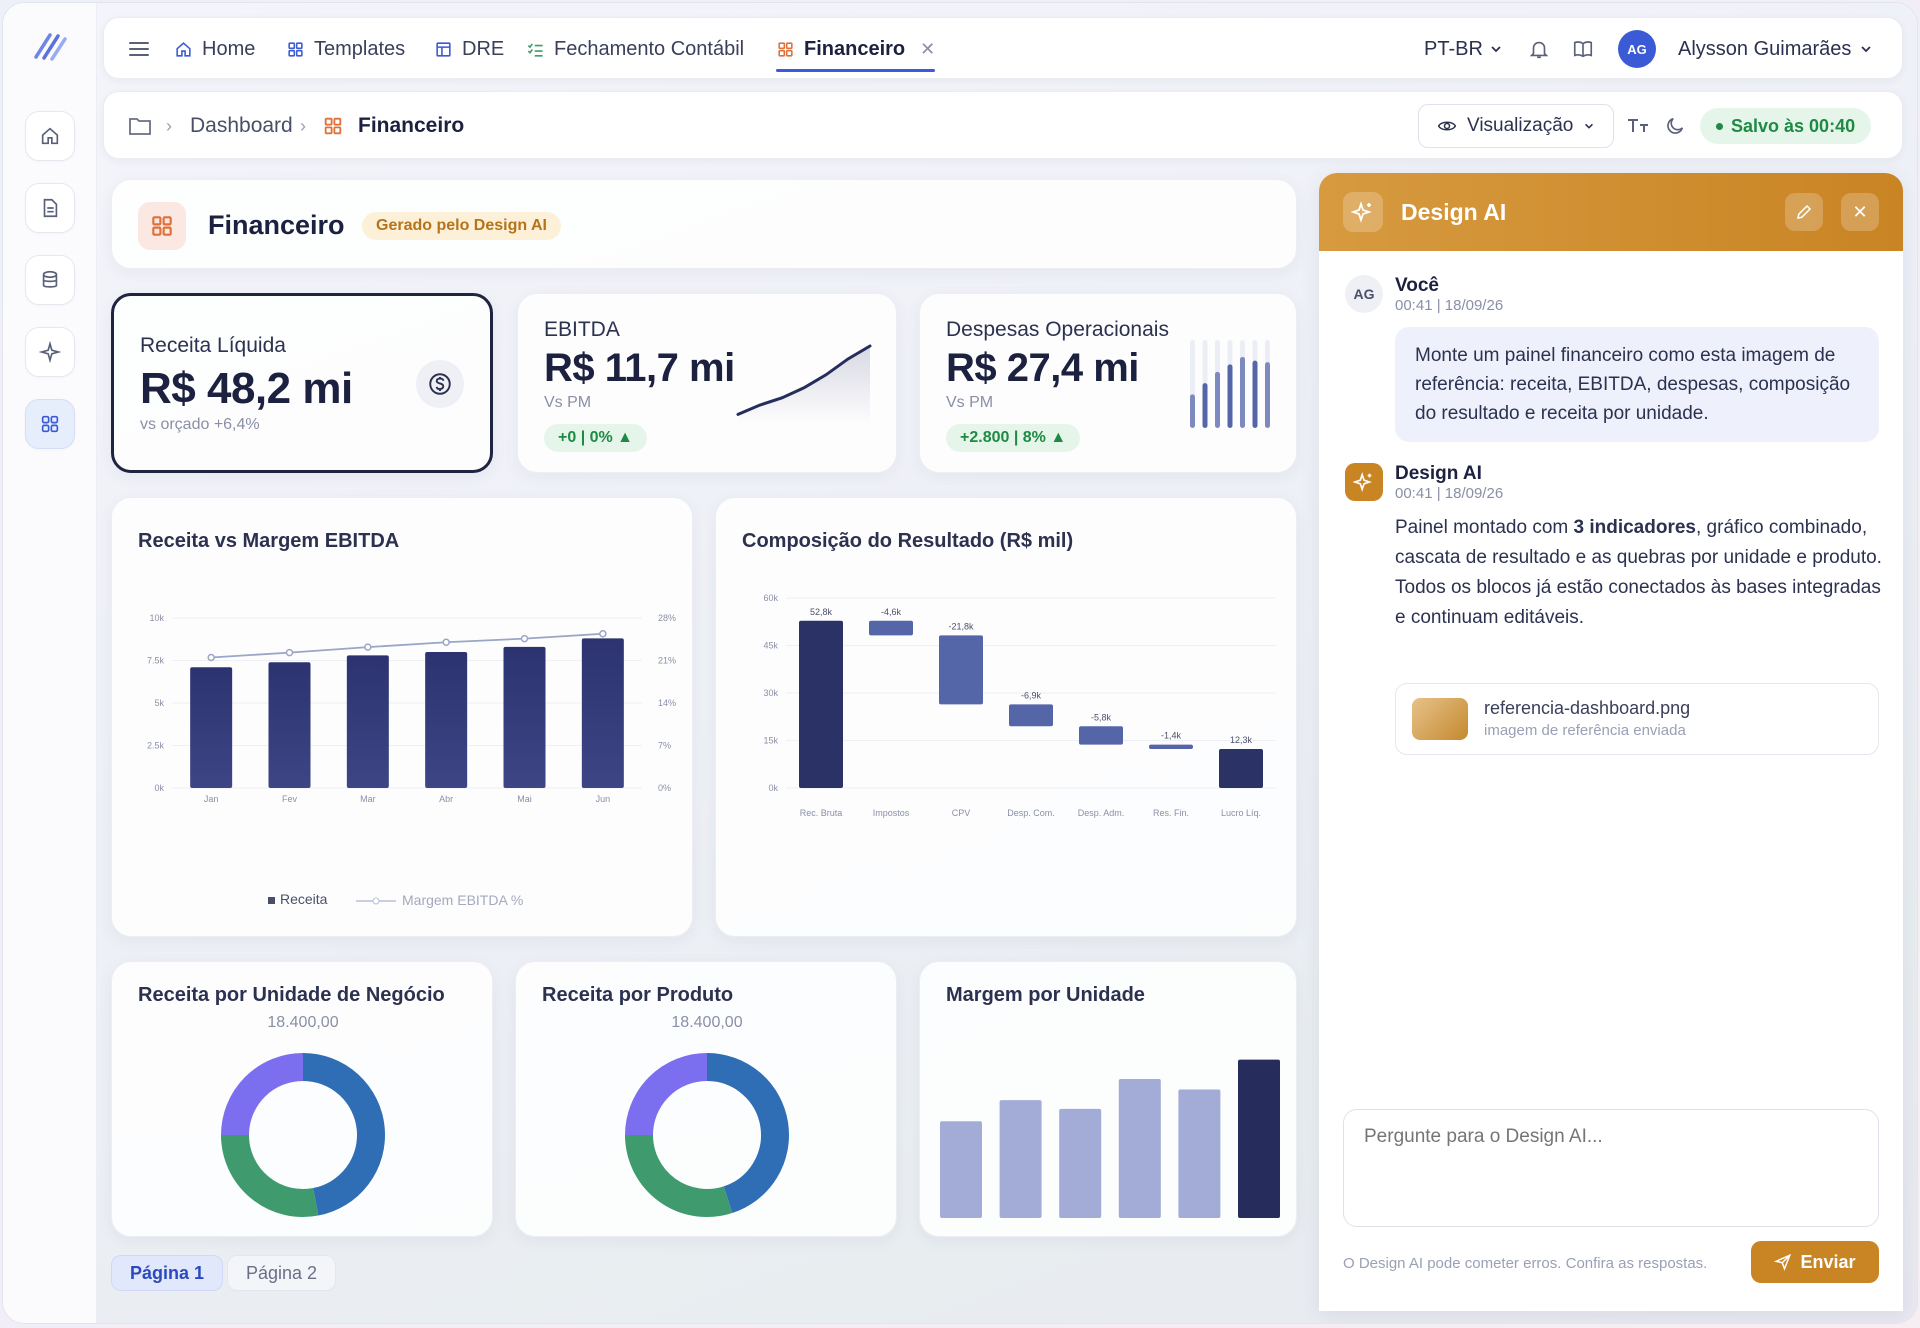 This screenshot has width=1920, height=1328. I want to click on dashboard-icon, so click(162, 226).